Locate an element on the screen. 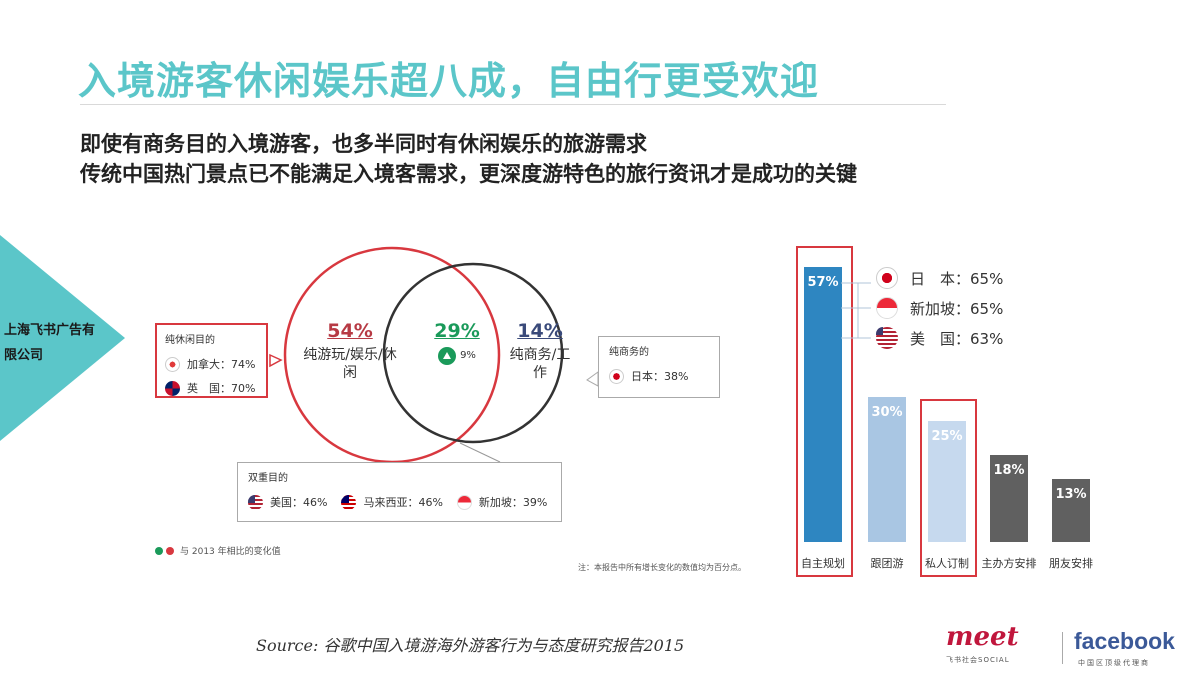 Image resolution: width=1200 pixels, height=675 pixels. bar: 30% is located at coordinates (887, 469).